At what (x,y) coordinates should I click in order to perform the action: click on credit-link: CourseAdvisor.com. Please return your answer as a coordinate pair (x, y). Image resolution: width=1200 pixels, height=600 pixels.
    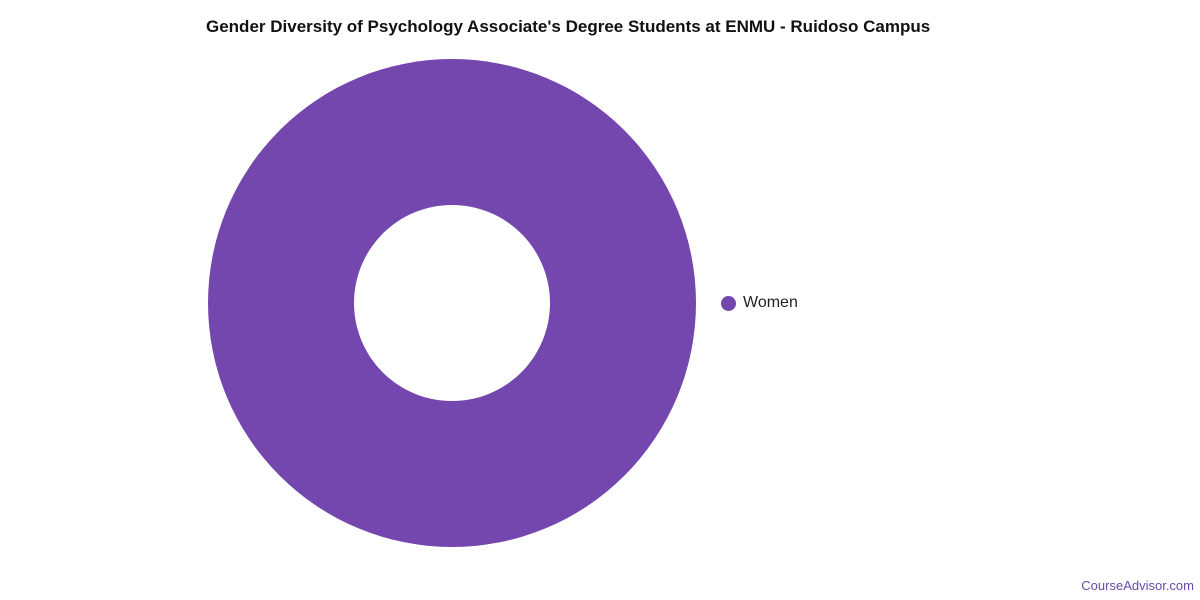
    Looking at the image, I should click on (1137, 585).